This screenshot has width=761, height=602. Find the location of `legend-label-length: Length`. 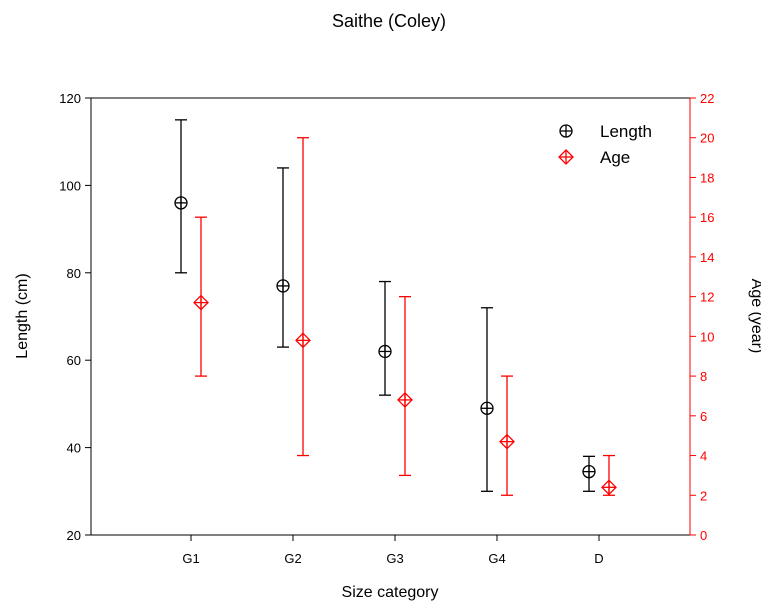

legend-label-length: Length is located at coordinates (626, 131).